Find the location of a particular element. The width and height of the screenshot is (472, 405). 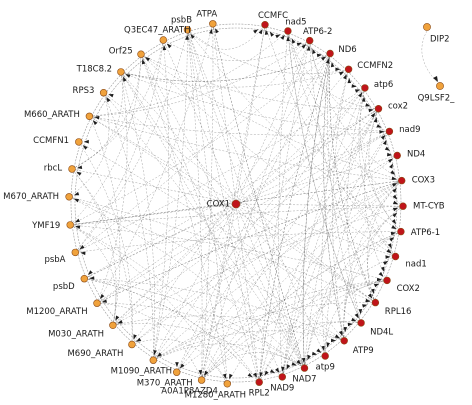

node-atpa is located at coordinates (213, 24).